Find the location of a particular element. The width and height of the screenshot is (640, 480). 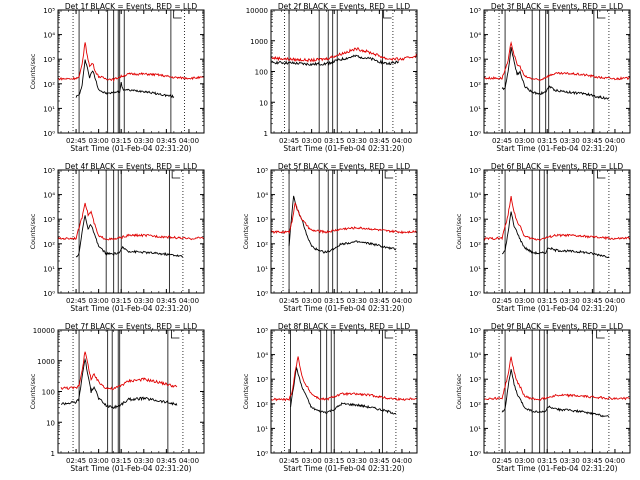

chart-title: Det 4f BLACK = Events, RED = LLD is located at coordinates (131, 166).